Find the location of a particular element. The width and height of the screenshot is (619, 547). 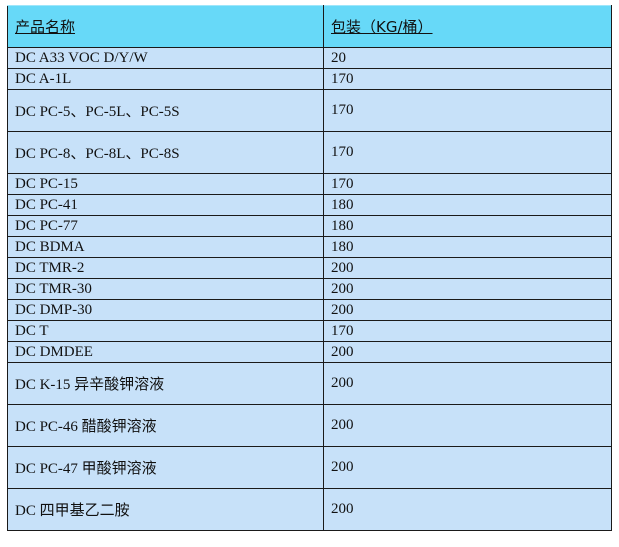

table-row: DC PC-77 180 is located at coordinates (309, 226).